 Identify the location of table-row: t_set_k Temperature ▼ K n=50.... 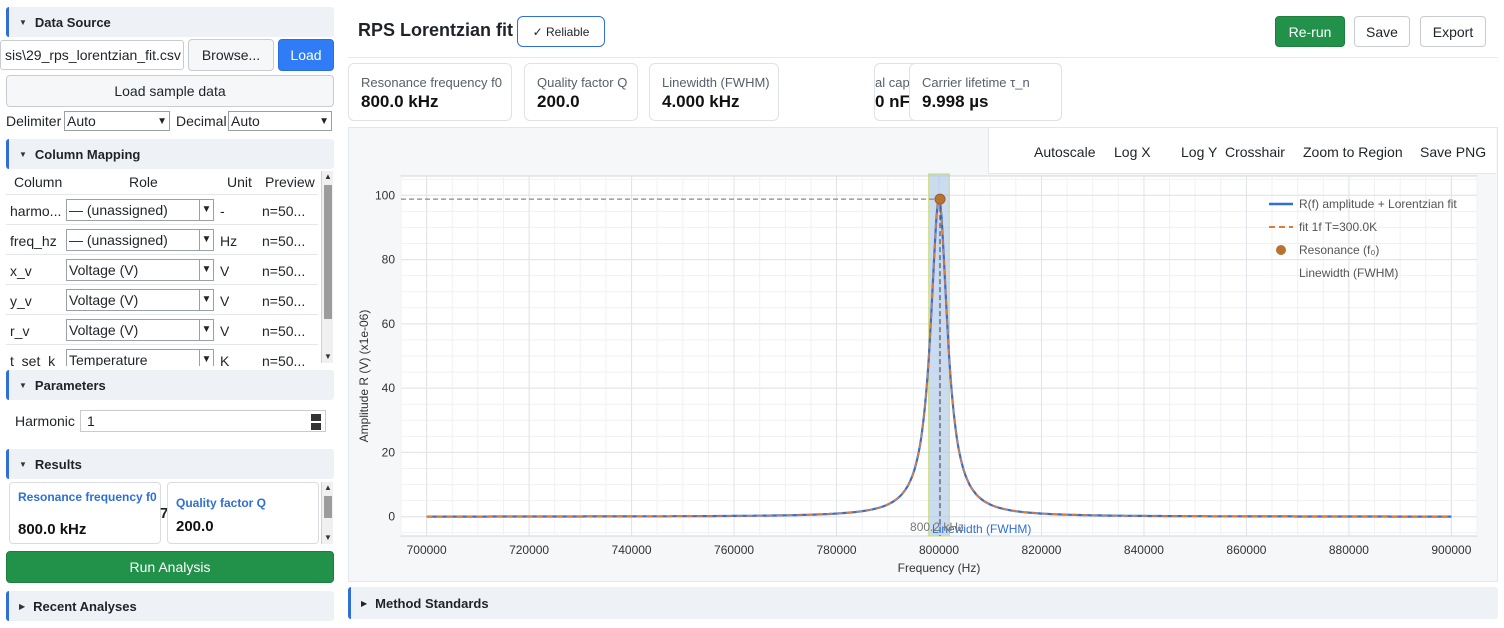
(162, 355).